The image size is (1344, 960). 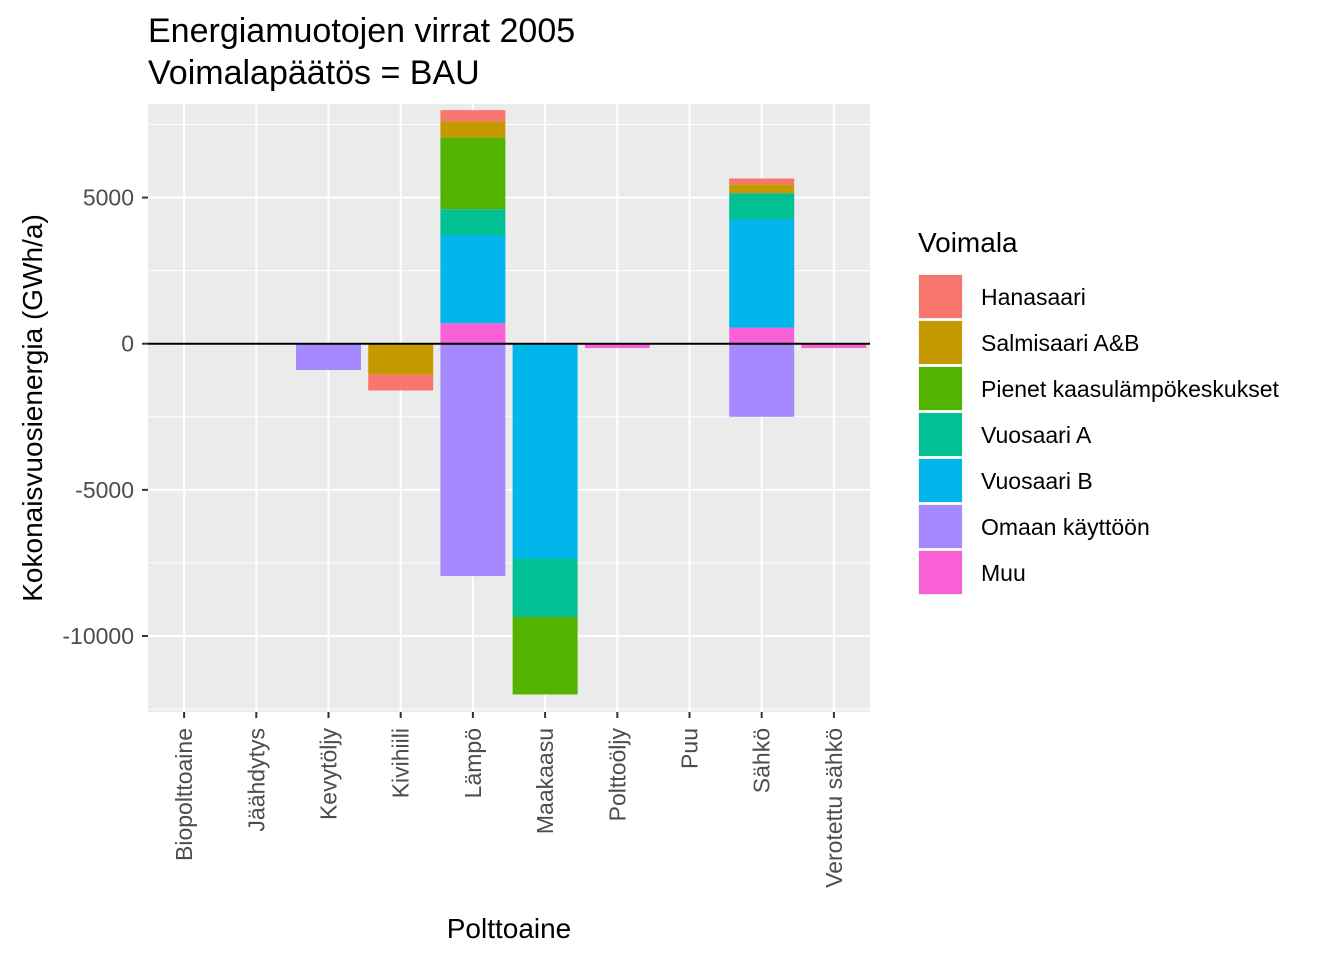 I want to click on chart-subtitle: Voimalapäätös = BAU, so click(x=314, y=73).